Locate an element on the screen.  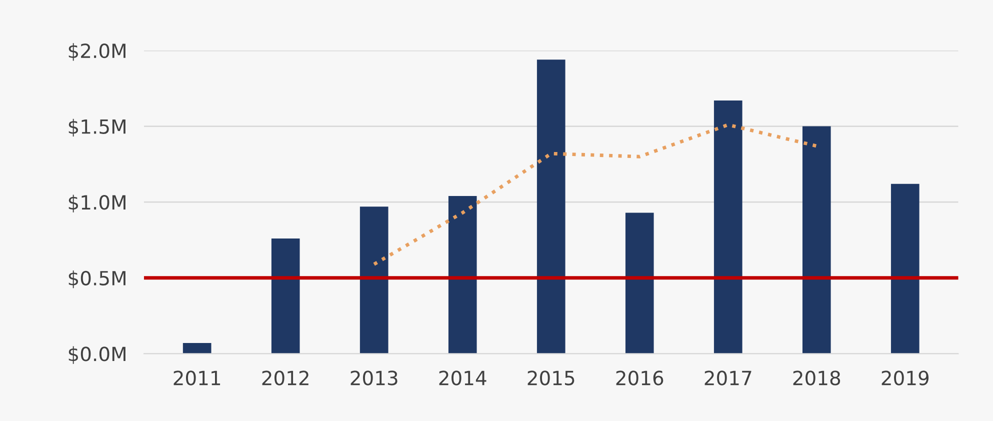
x-tick-label: 2018 is located at coordinates (816, 378).